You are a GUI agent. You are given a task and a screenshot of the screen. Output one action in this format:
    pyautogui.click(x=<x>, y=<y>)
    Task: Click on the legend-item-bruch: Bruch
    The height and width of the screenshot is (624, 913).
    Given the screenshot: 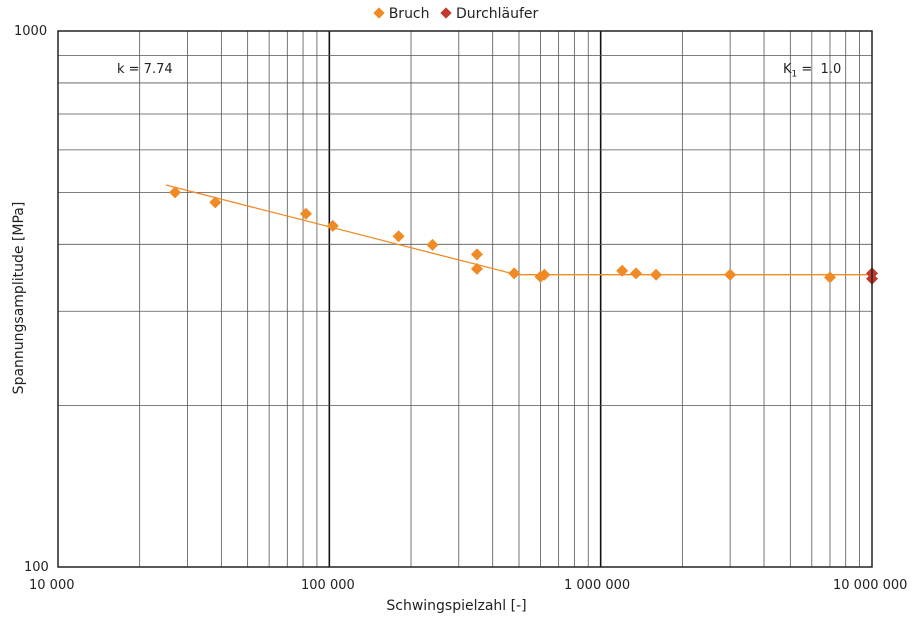 What is the action you would take?
    pyautogui.click(x=401, y=14)
    